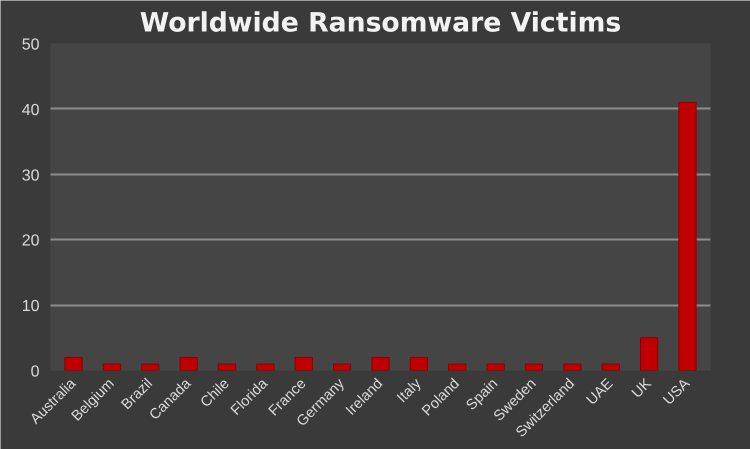 The image size is (750, 449). I want to click on chart-title: Worldwide Ransomware Victims, so click(381, 23).